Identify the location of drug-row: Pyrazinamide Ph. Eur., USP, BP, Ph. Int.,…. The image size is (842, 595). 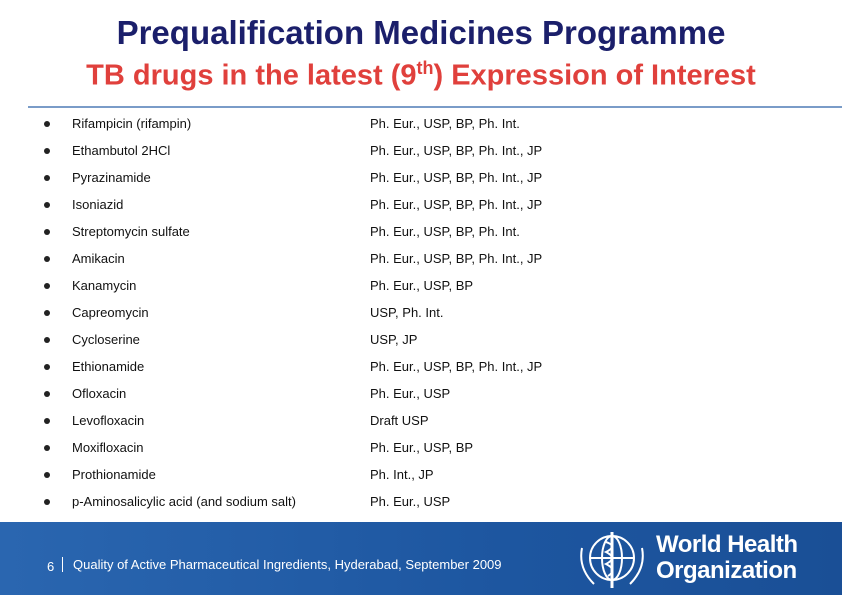
(421, 179).